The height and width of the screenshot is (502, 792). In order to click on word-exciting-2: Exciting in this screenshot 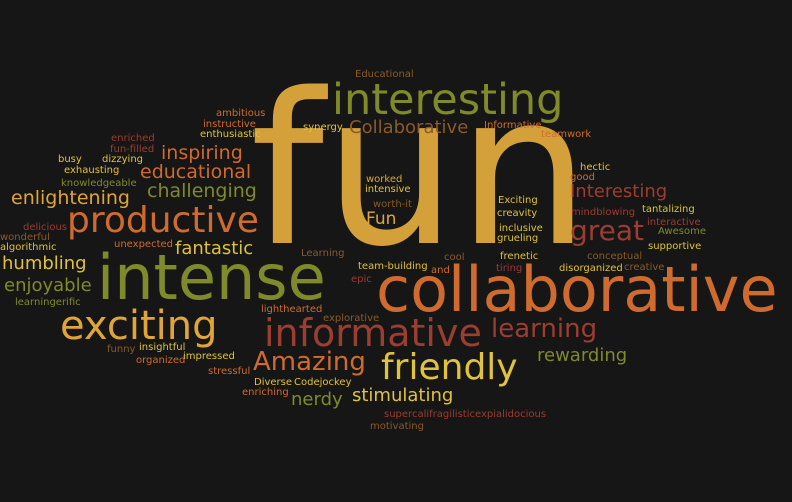, I will do `click(518, 200)`.